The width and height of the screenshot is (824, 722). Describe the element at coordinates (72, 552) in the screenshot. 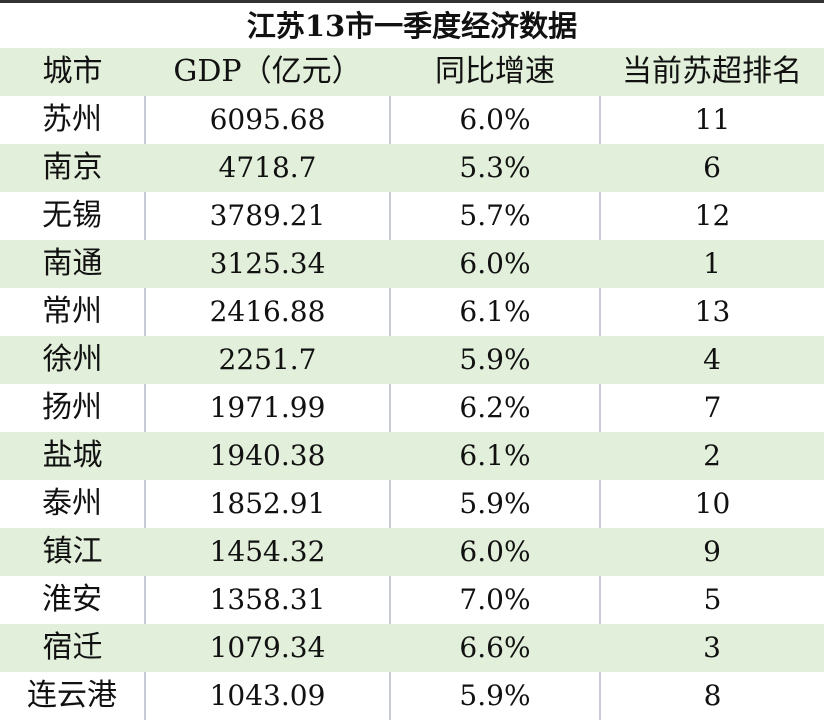

I see `cell-city: 镇江` at that location.